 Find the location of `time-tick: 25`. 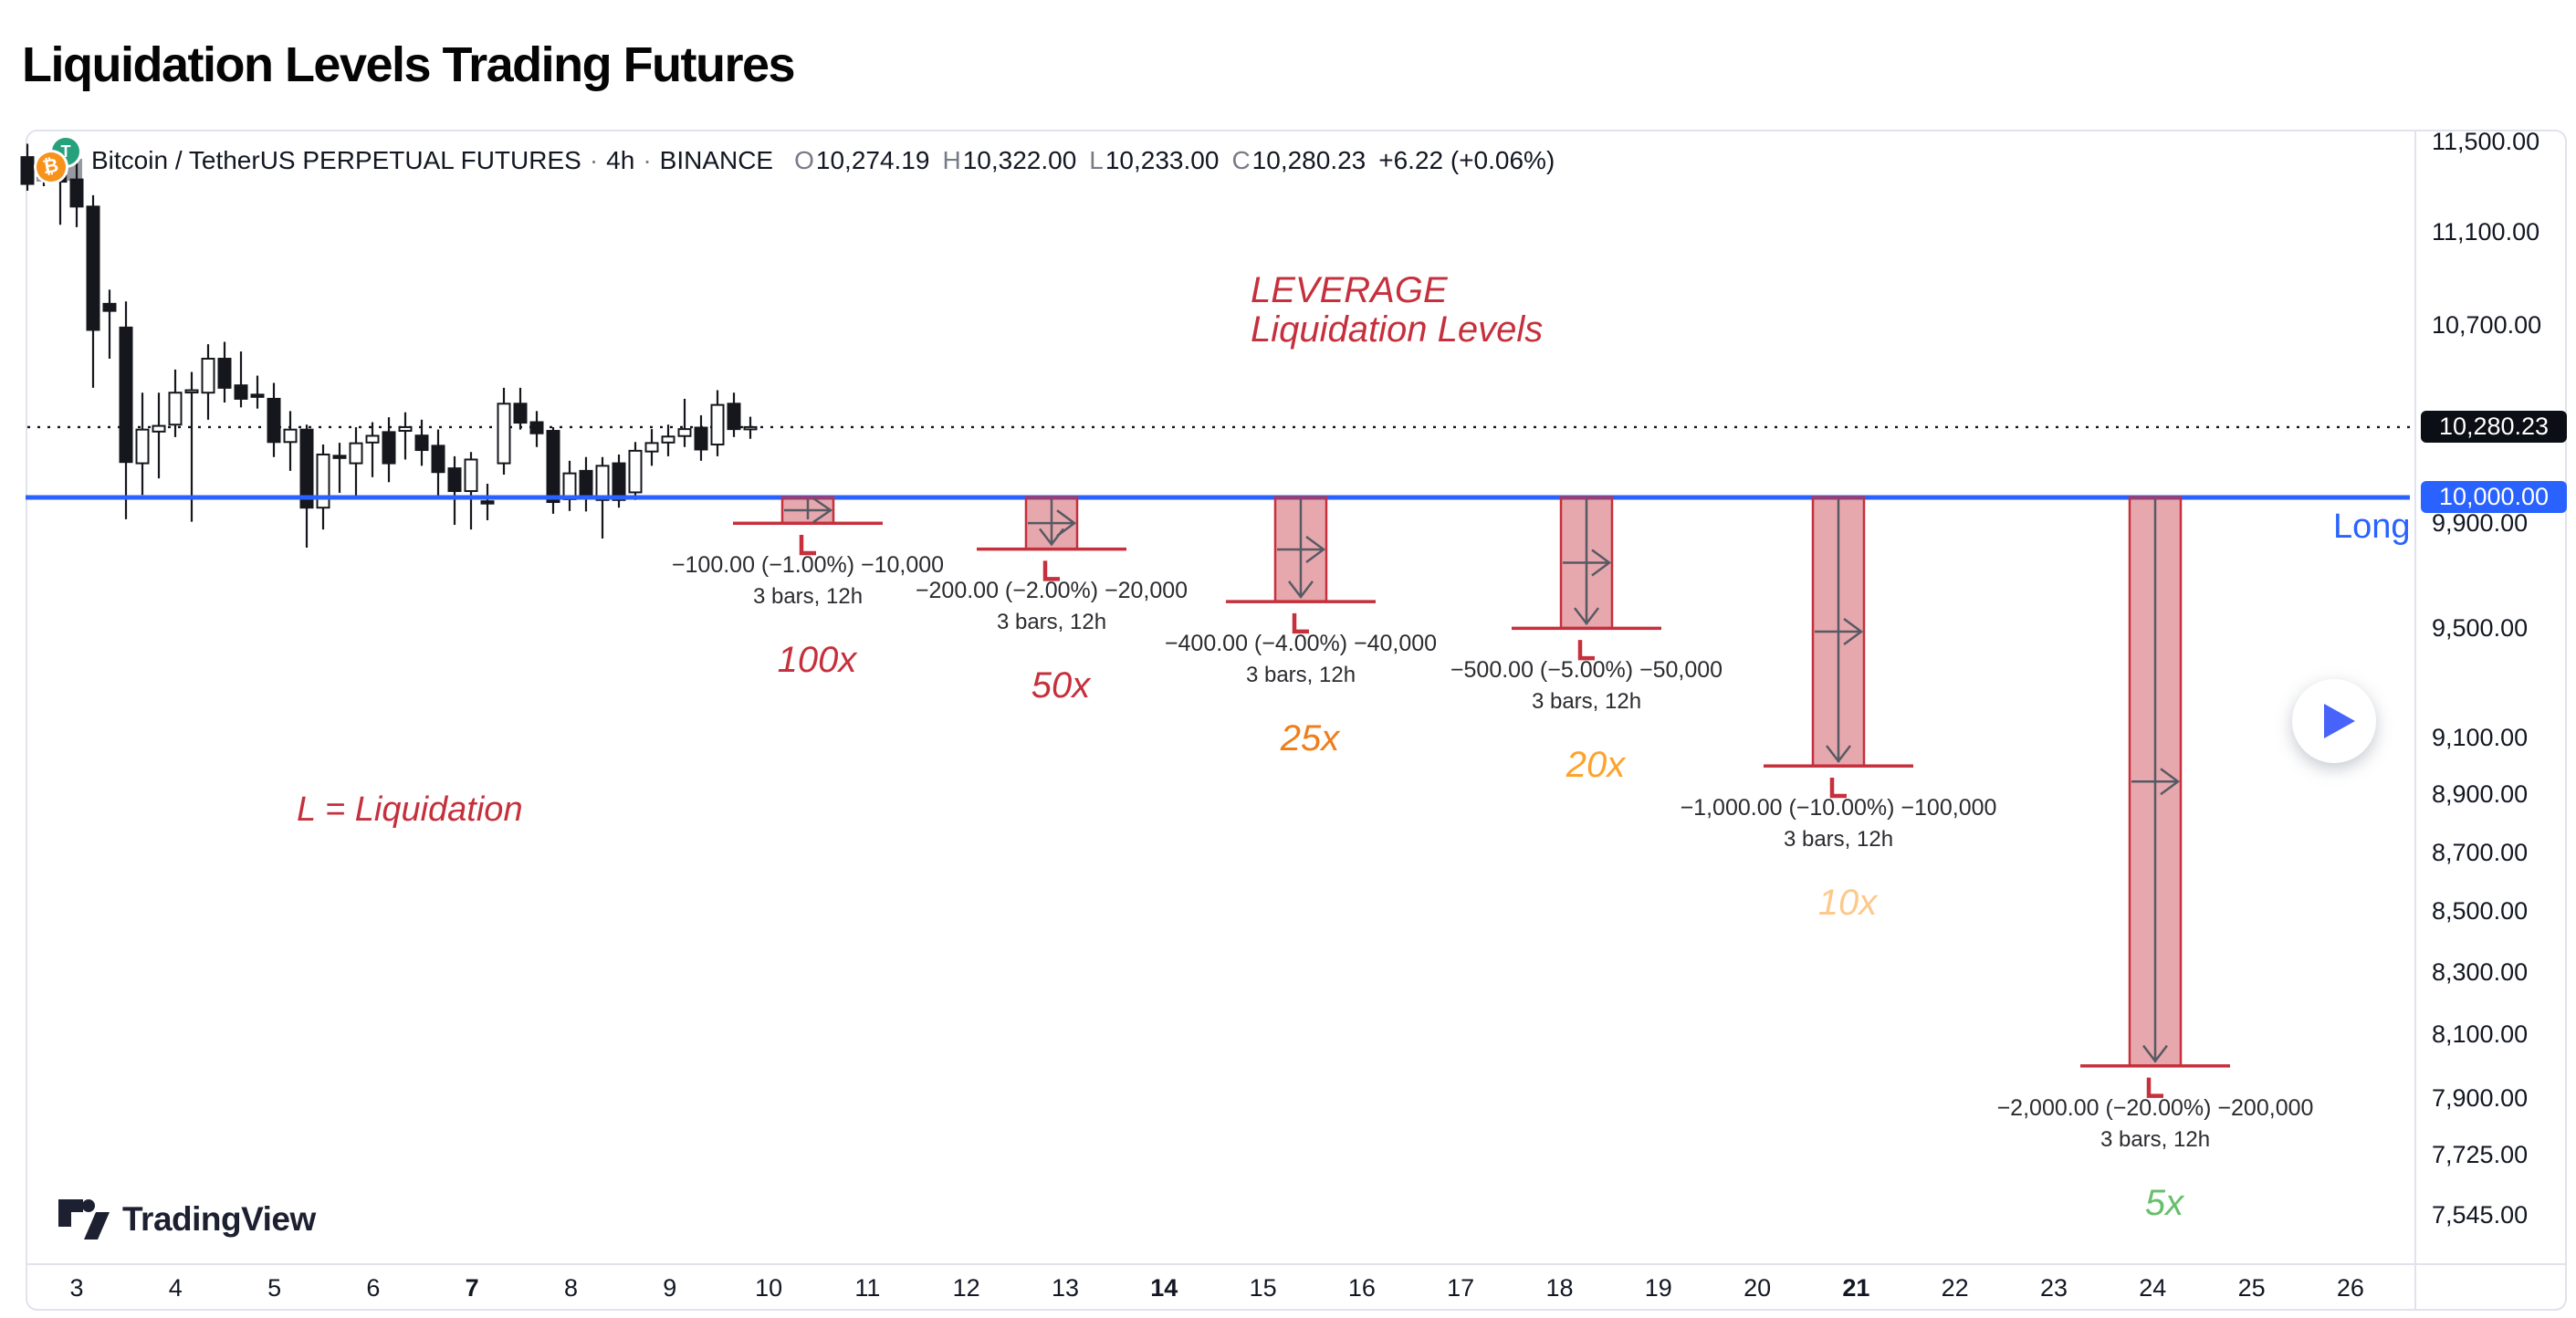

time-tick: 25 is located at coordinates (2251, 1288).